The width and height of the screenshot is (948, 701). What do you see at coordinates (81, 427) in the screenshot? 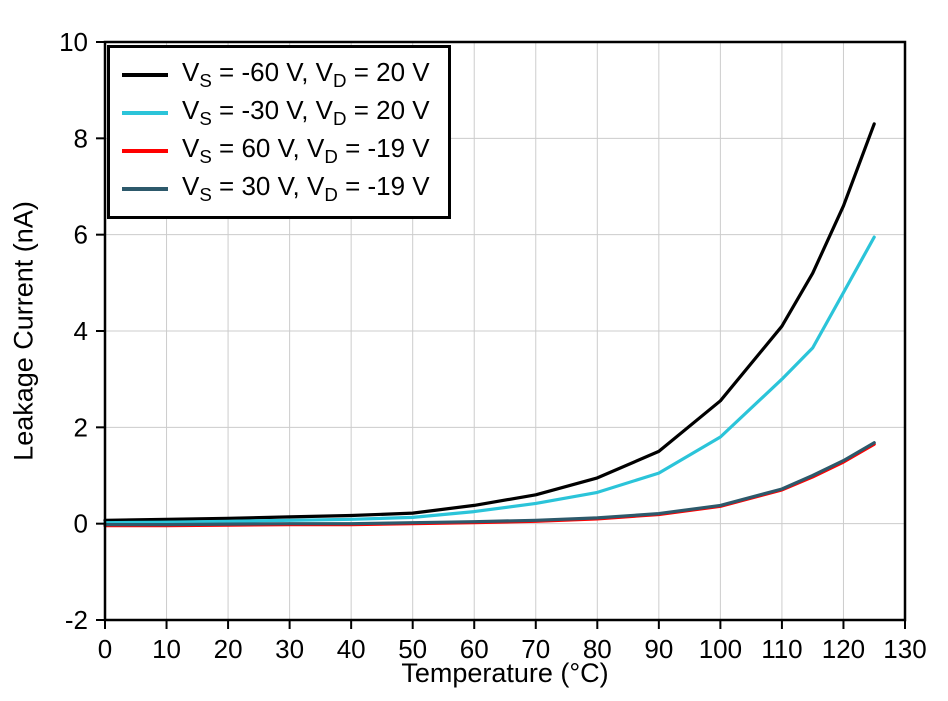
I see `y-tick-label: 2` at bounding box center [81, 427].